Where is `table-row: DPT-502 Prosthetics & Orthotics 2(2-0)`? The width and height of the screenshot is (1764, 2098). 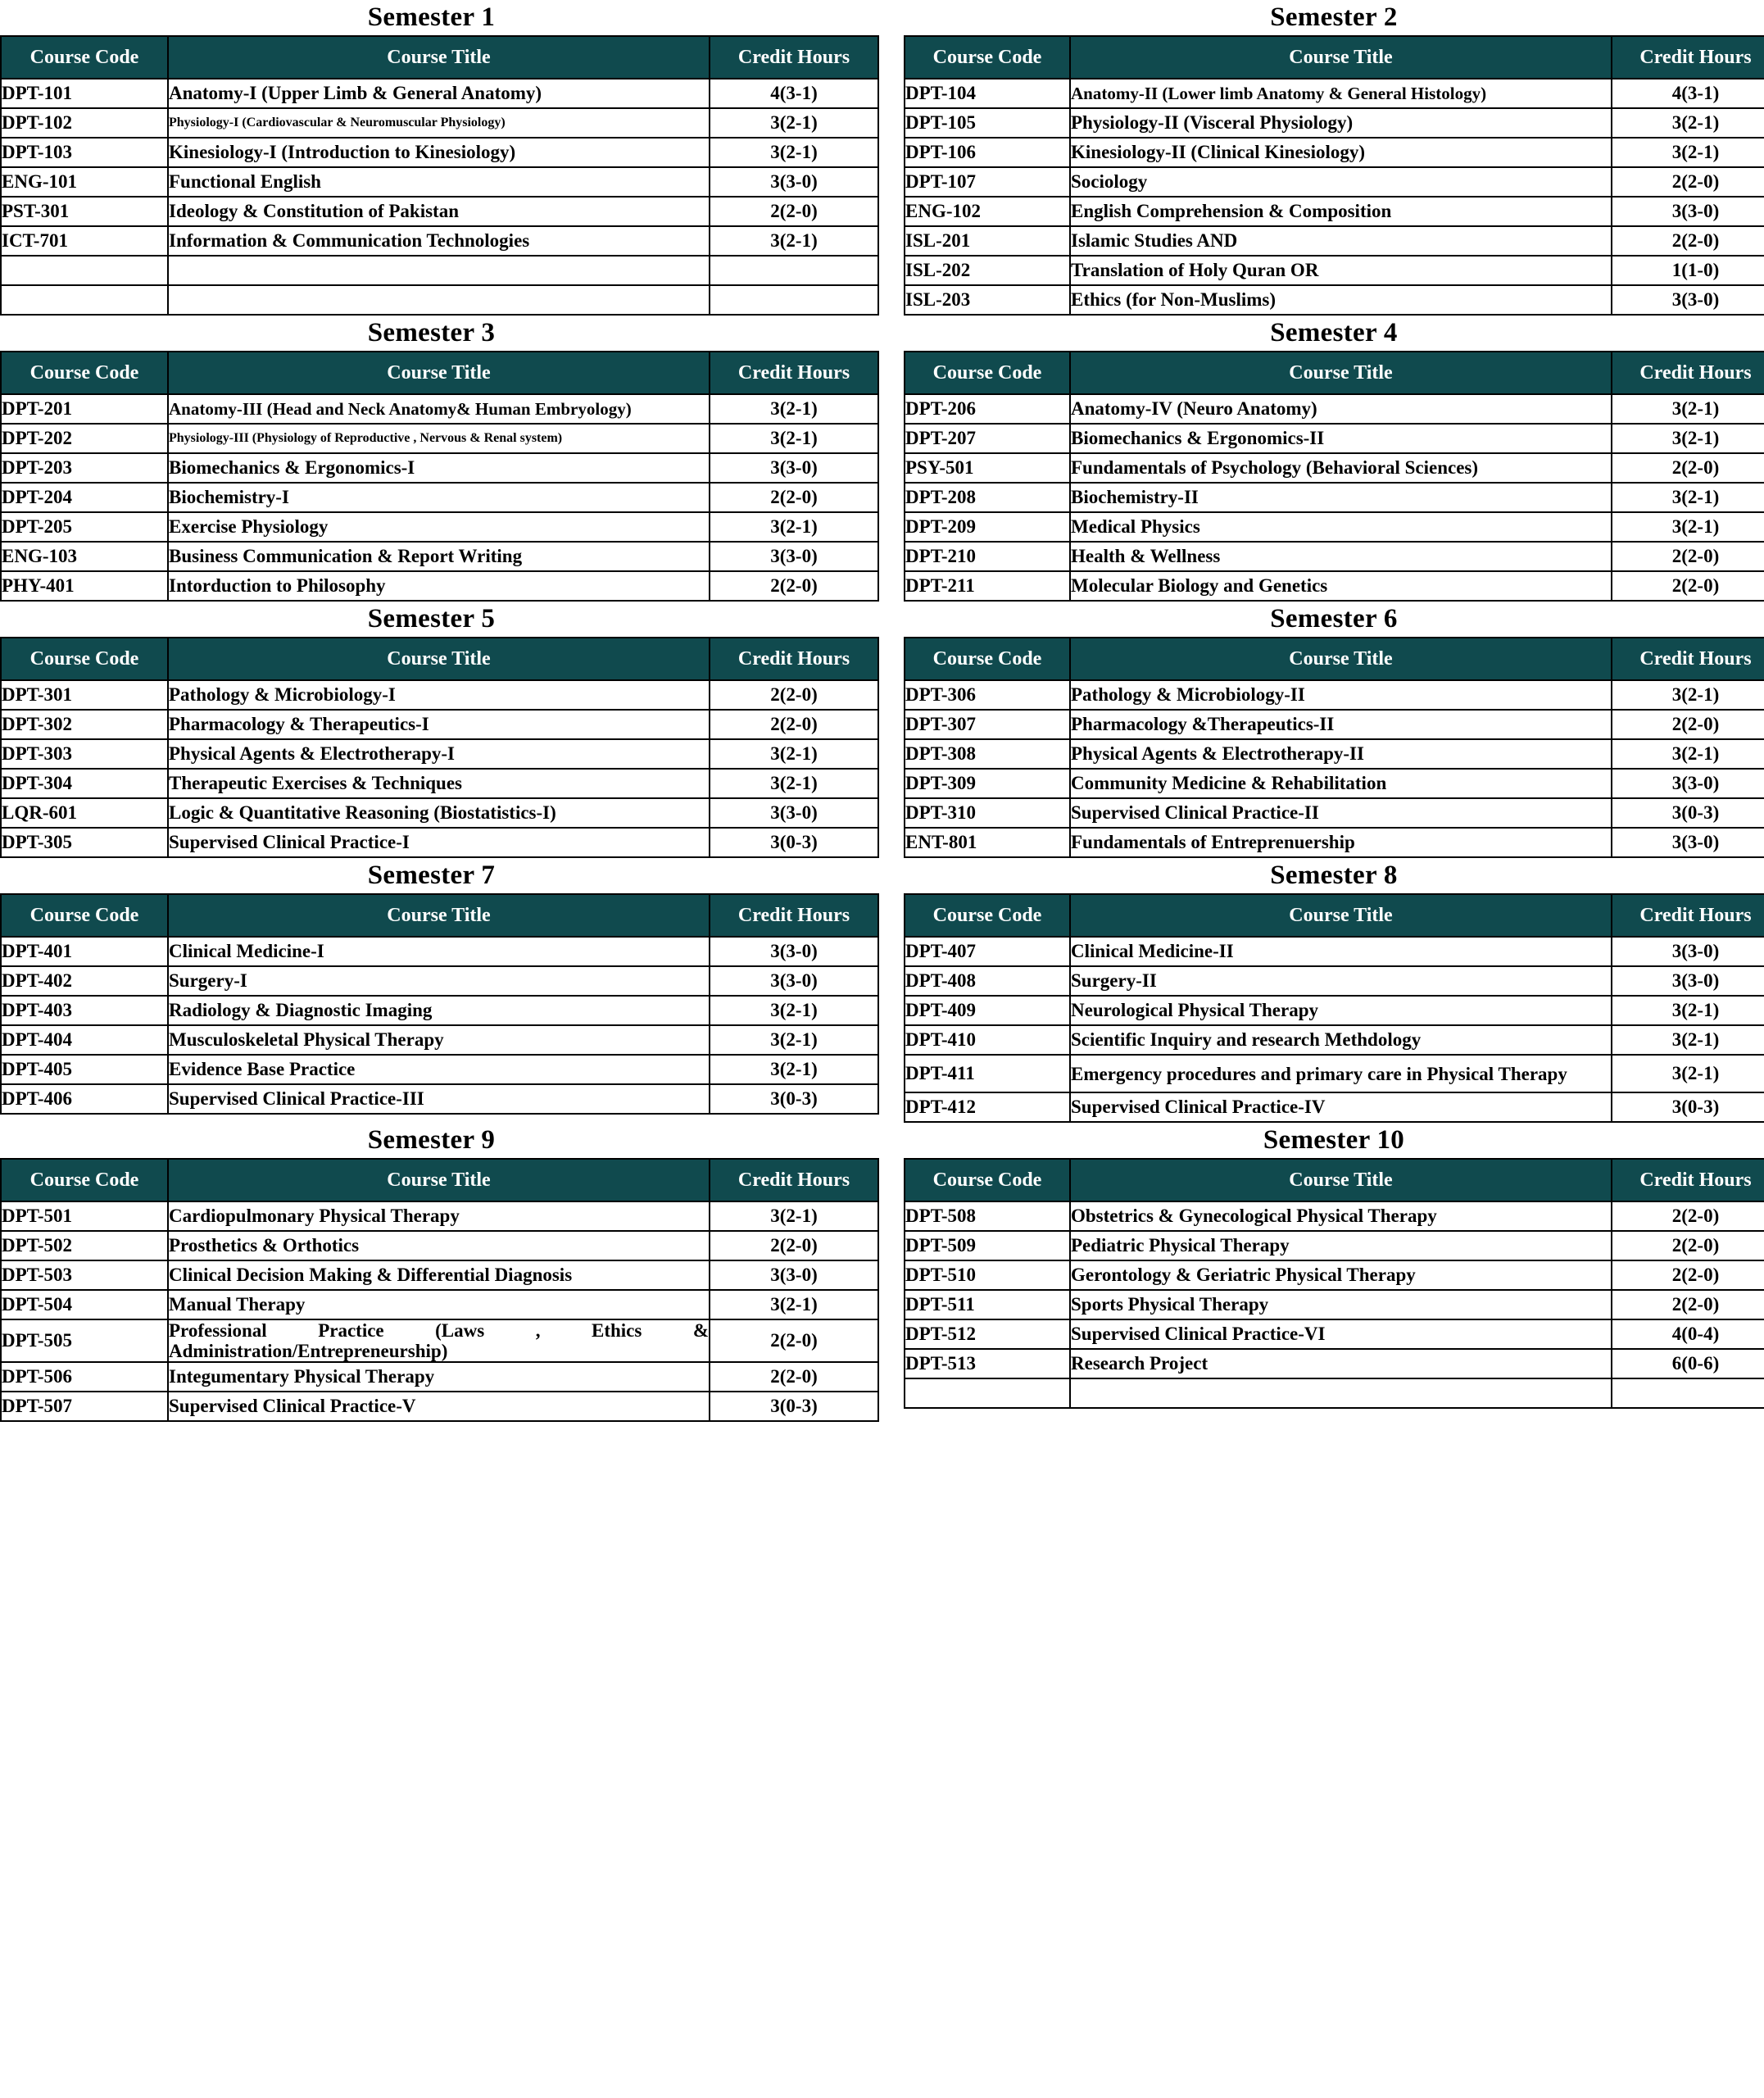 table-row: DPT-502 Prosthetics & Orthotics 2(2-0) is located at coordinates (439, 1246).